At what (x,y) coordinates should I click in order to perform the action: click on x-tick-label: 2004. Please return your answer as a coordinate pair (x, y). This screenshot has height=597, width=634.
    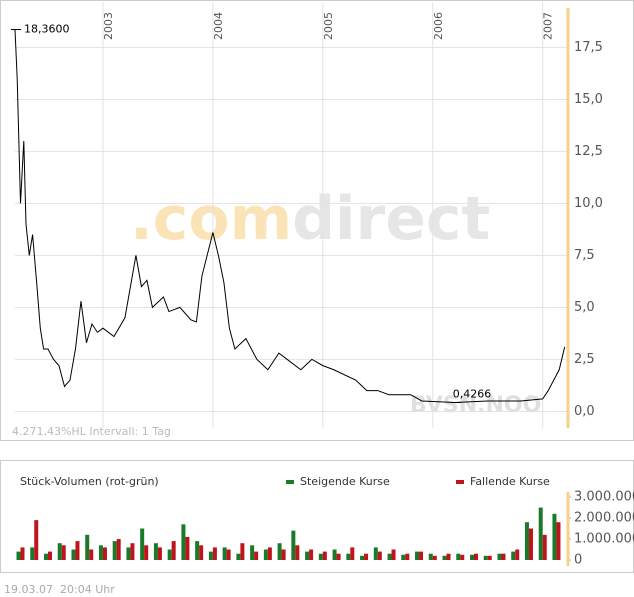
    Looking at the image, I should click on (218, 26).